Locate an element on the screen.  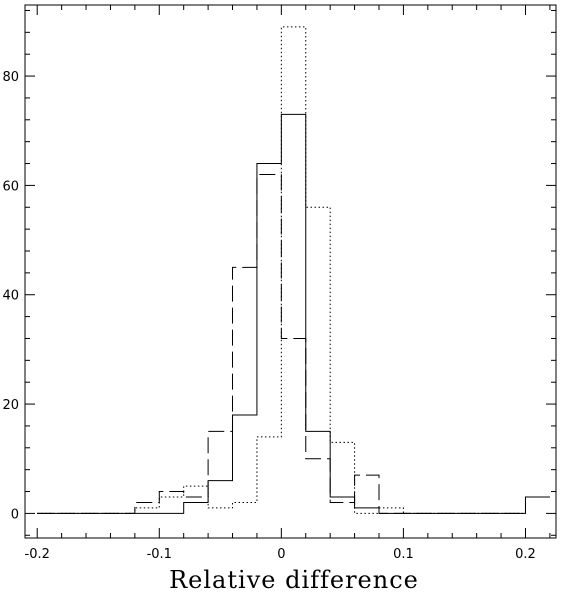
x-tick-label: 0.2 is located at coordinates (525, 554).